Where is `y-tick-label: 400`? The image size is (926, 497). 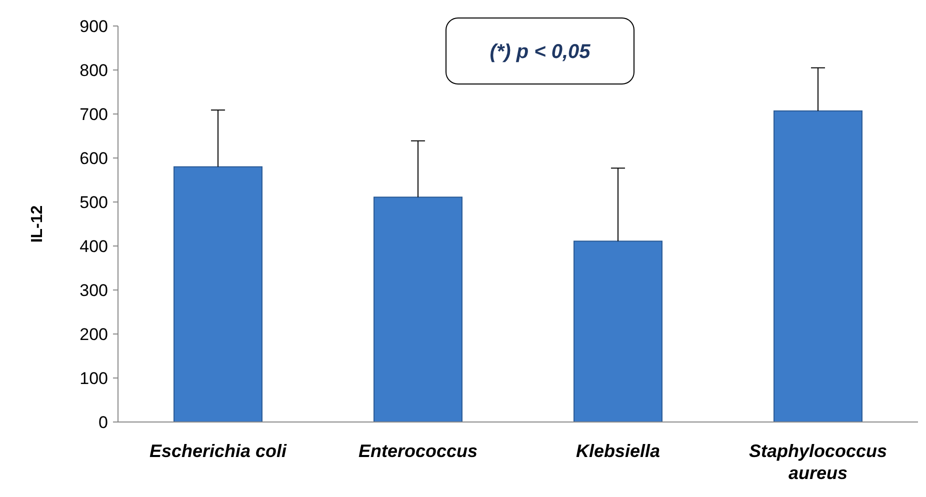 y-tick-label: 400 is located at coordinates (94, 246).